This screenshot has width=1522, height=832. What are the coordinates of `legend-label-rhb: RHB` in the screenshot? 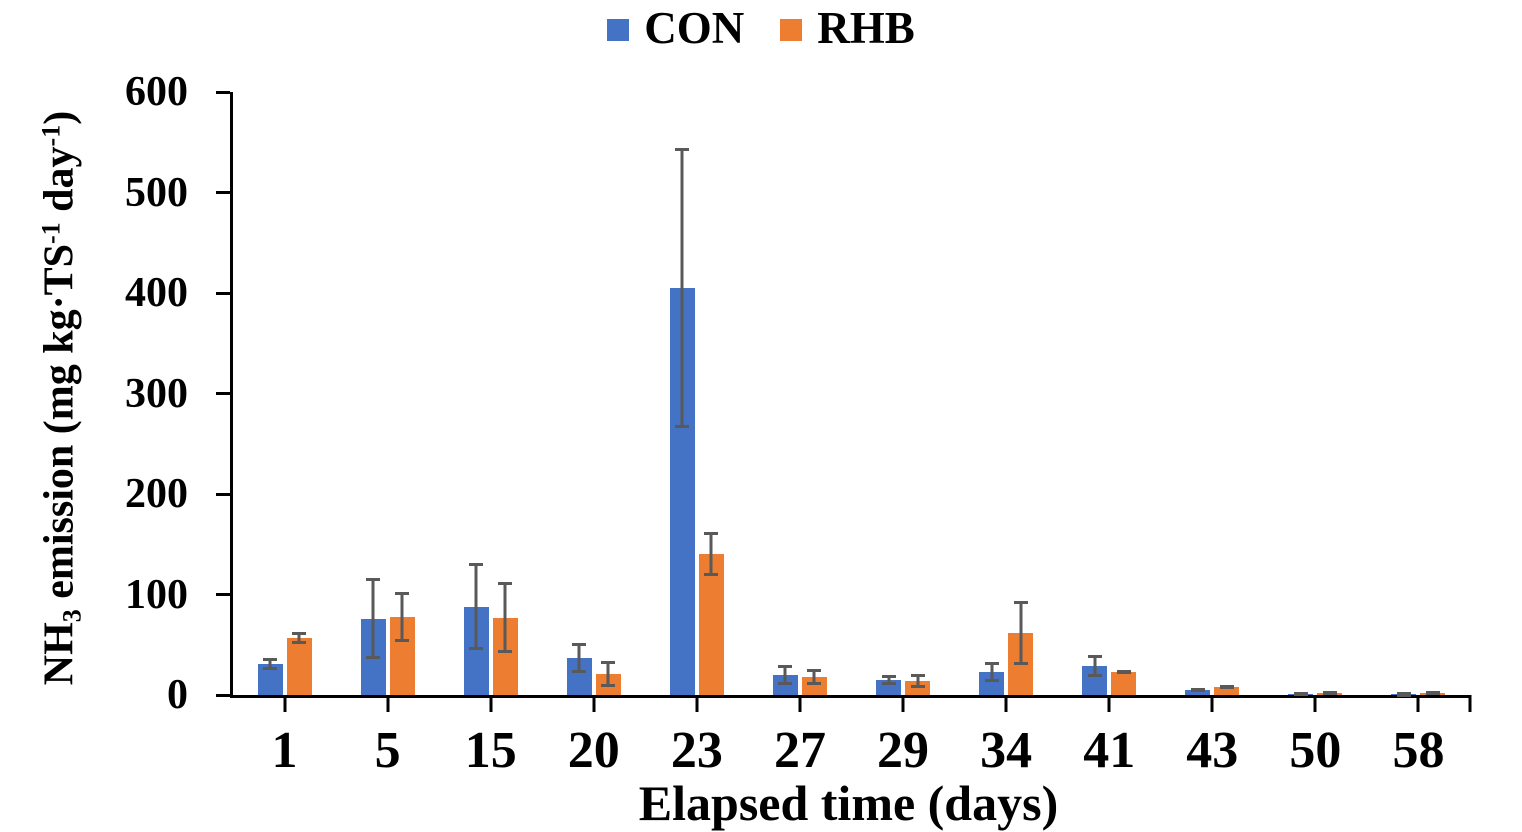 It's located at (866, 28).